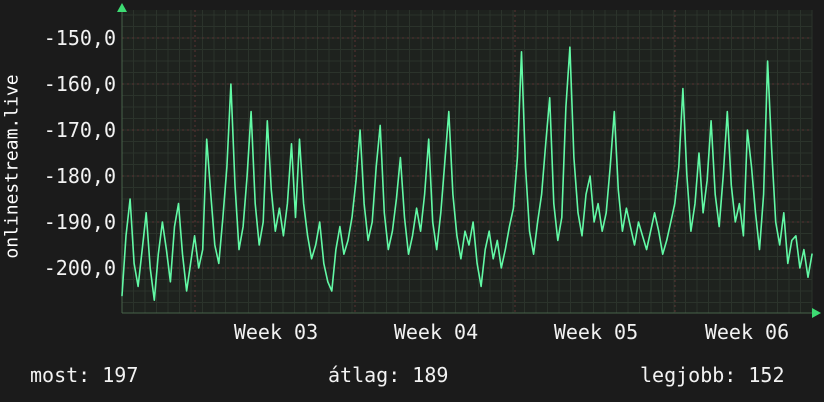  I want to click on y-axis-tick-label: -150,0, so click(79, 38).